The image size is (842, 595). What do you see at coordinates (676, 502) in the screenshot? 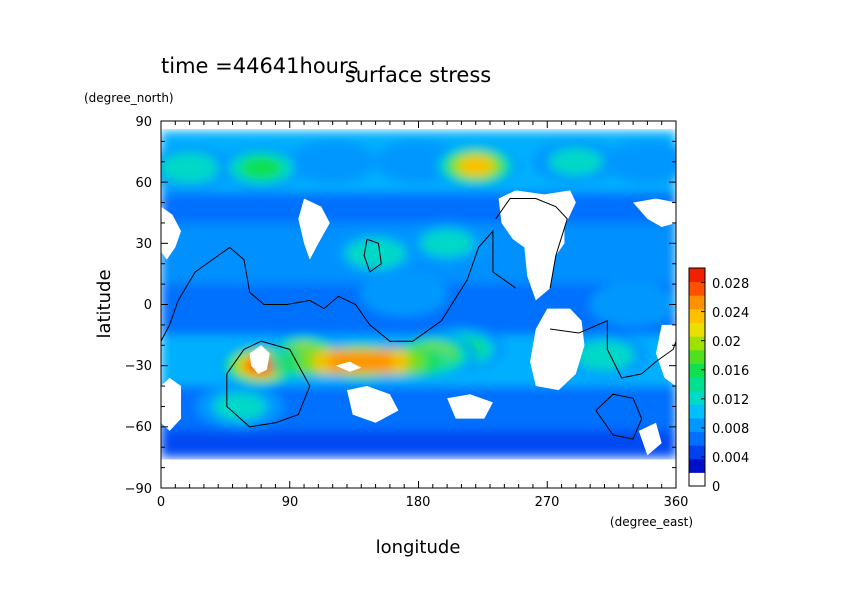
I see `x-tick-label: 360` at bounding box center [676, 502].